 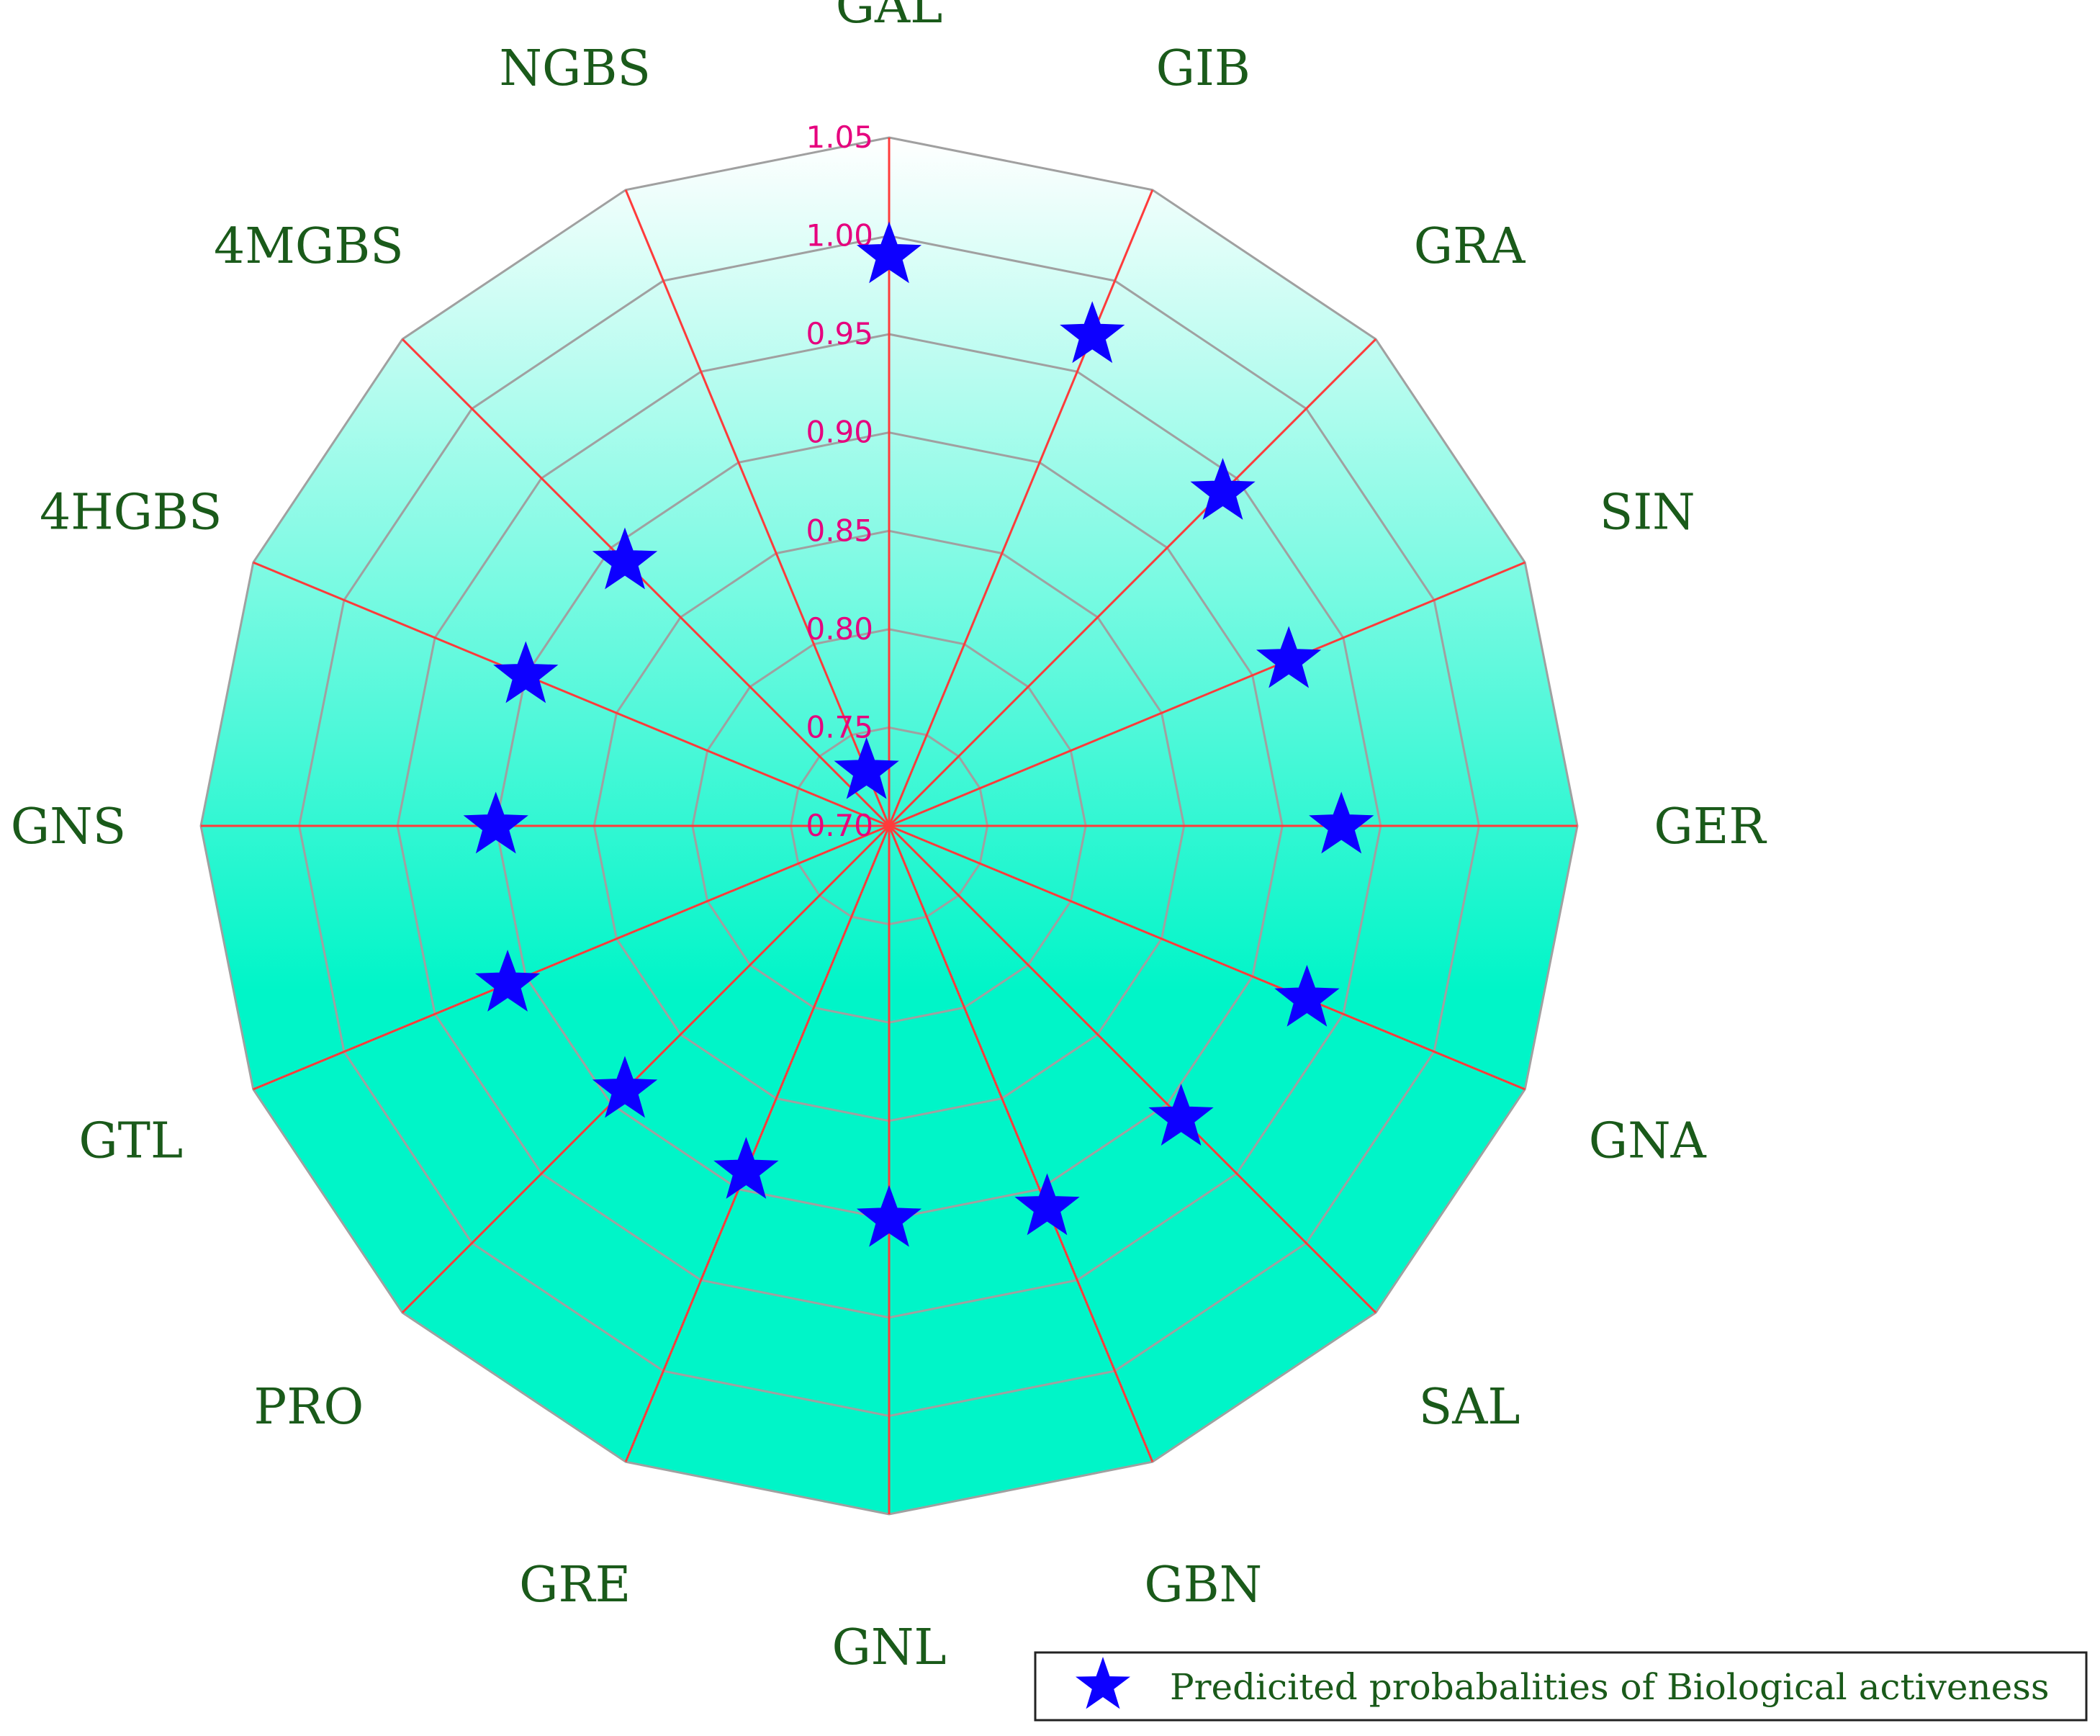 I want to click on tick-label: 0.85, so click(x=839, y=530).